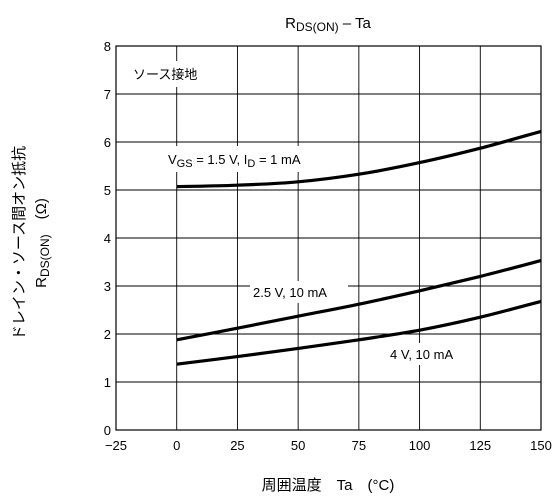 Image resolution: width=557 pixels, height=499 pixels. Describe the element at coordinates (328, 445) in the screenshot. I see `x-axis-ticks: −25 0 25 50 75 100 125 150` at that location.